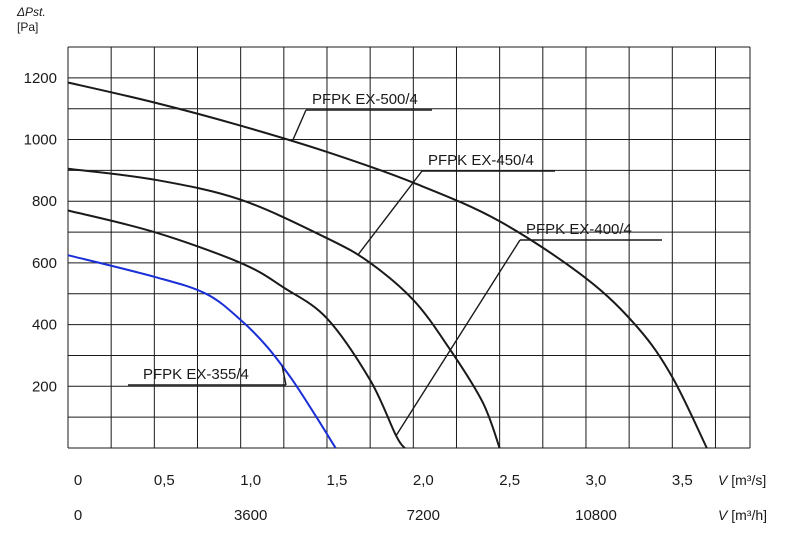 The image size is (800, 535). What do you see at coordinates (509, 480) in the screenshot?
I see `x-tick-label-m3s: 2,5` at bounding box center [509, 480].